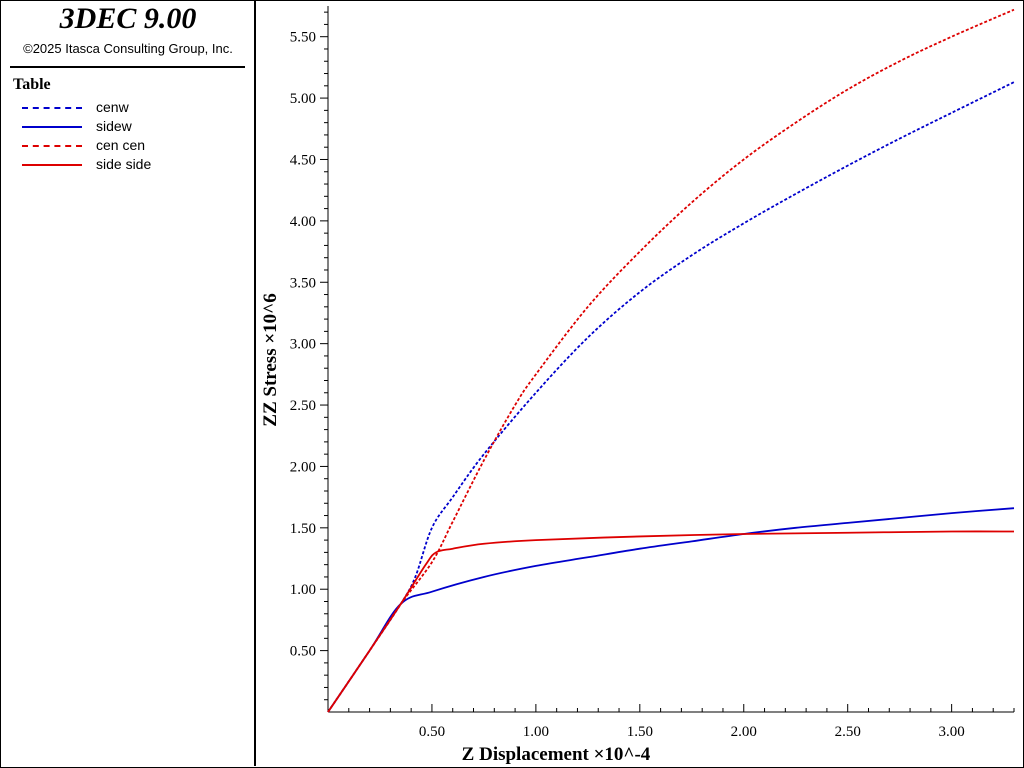  I want to click on y-tick-label: 2.00, so click(303, 467).